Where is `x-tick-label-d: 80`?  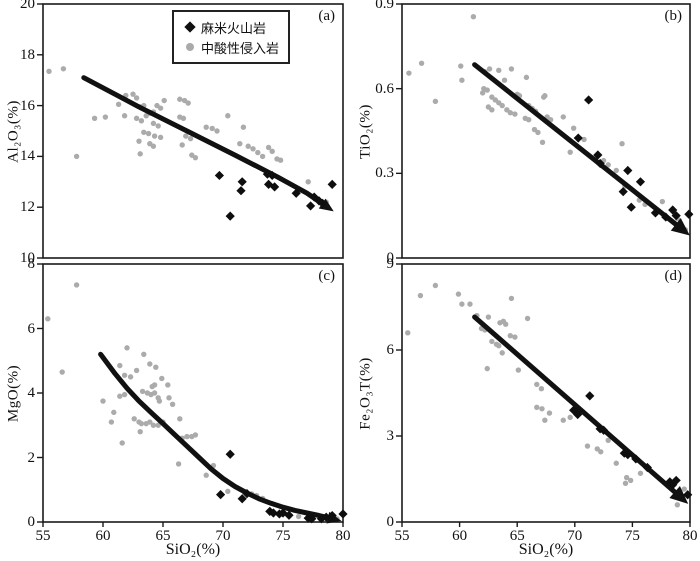 x-tick-label-d: 80 is located at coordinates (690, 536).